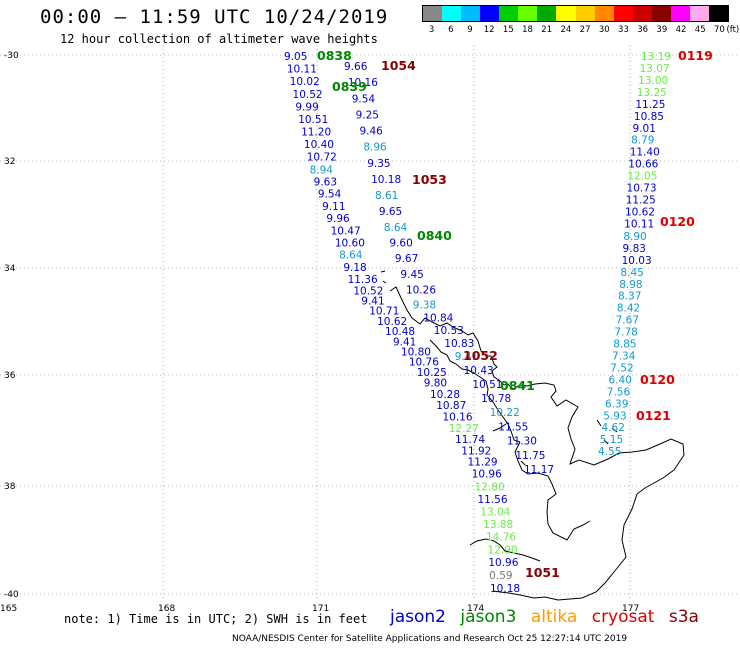  Describe the element at coordinates (378, 164) in the screenshot. I see `track-b-value: 9.35` at that location.